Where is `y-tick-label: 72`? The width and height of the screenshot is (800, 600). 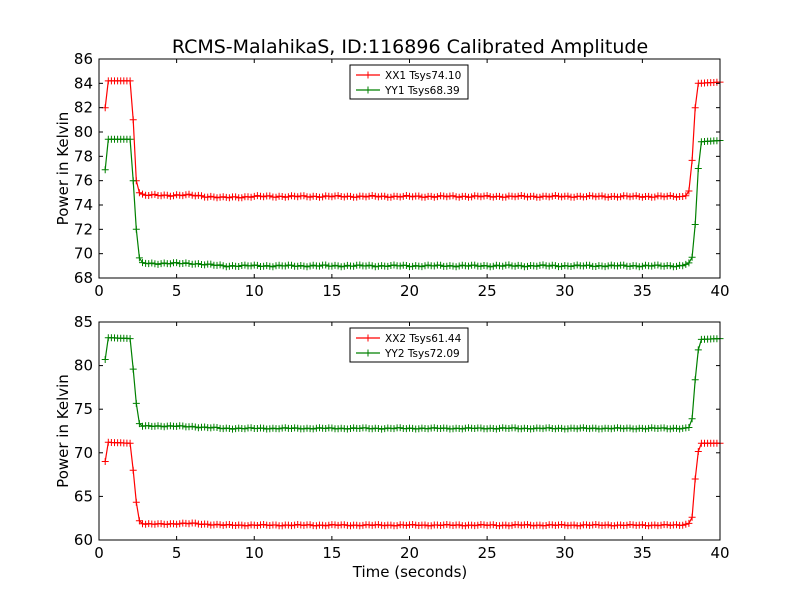 y-tick-label: 72 is located at coordinates (83, 229).